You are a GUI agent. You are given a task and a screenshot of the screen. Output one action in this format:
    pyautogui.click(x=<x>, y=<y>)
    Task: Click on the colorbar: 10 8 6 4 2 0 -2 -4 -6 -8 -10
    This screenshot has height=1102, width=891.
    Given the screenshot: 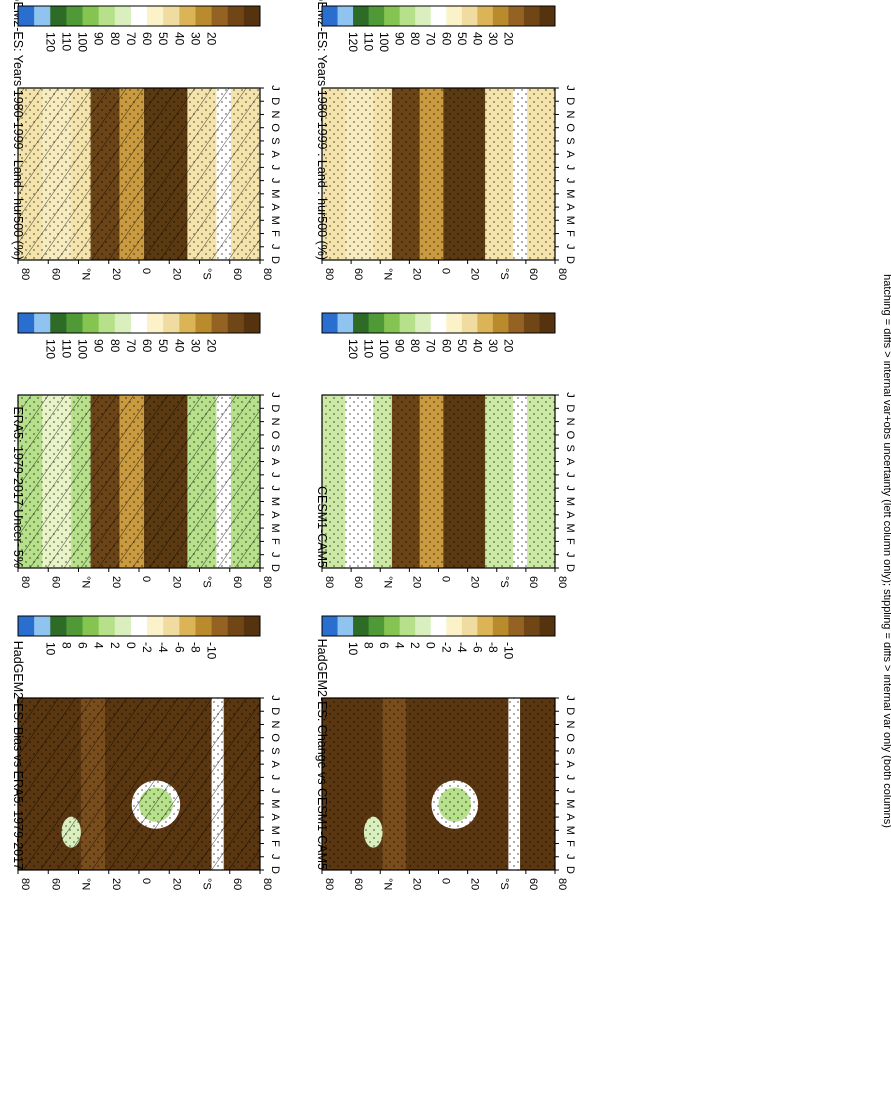 What is the action you would take?
    pyautogui.click(x=139, y=637)
    